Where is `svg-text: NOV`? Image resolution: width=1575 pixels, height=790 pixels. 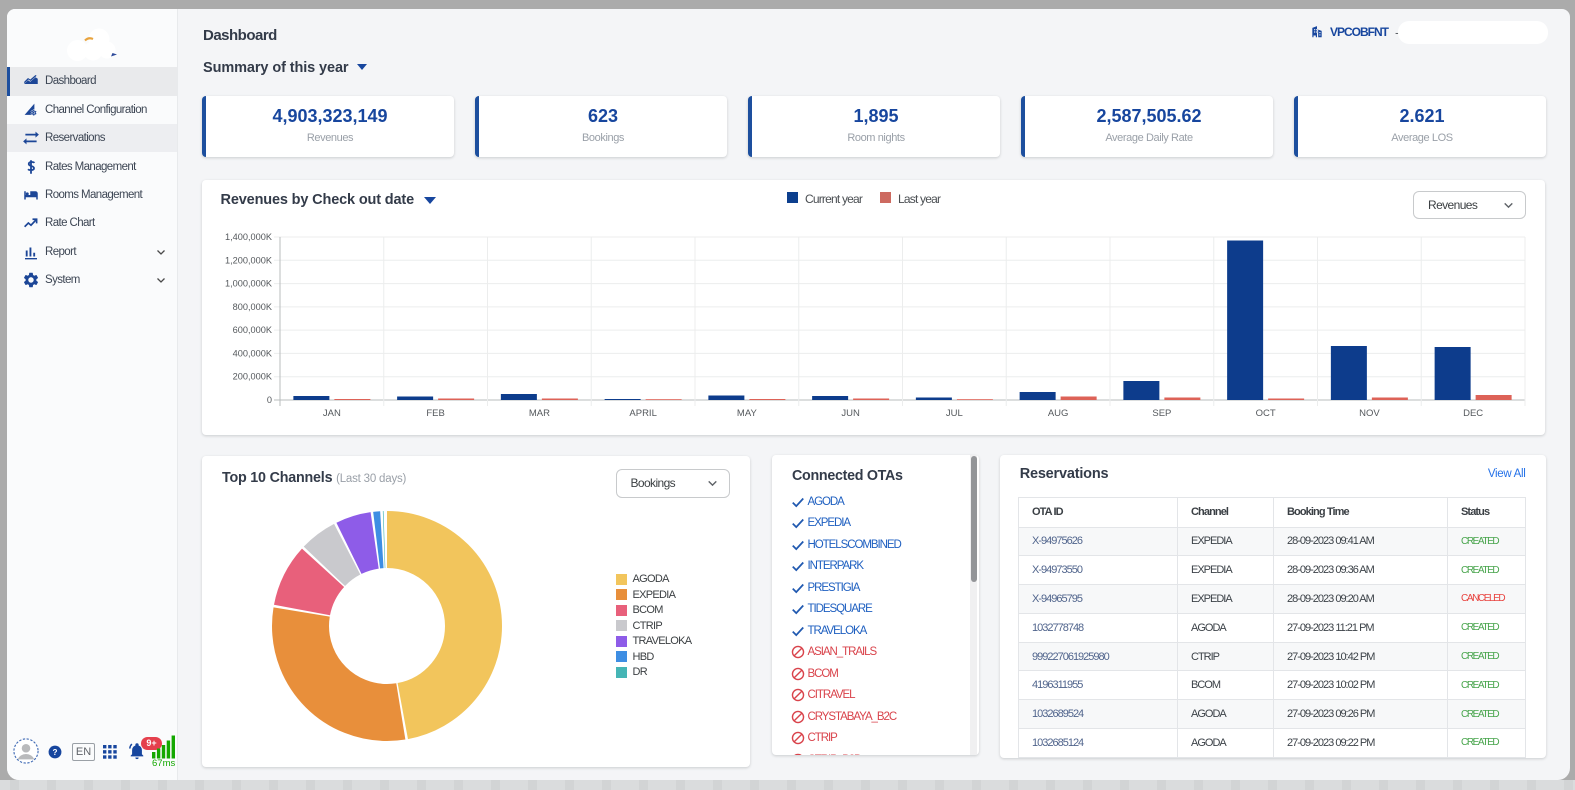
svg-text: NOV is located at coordinates (1369, 413).